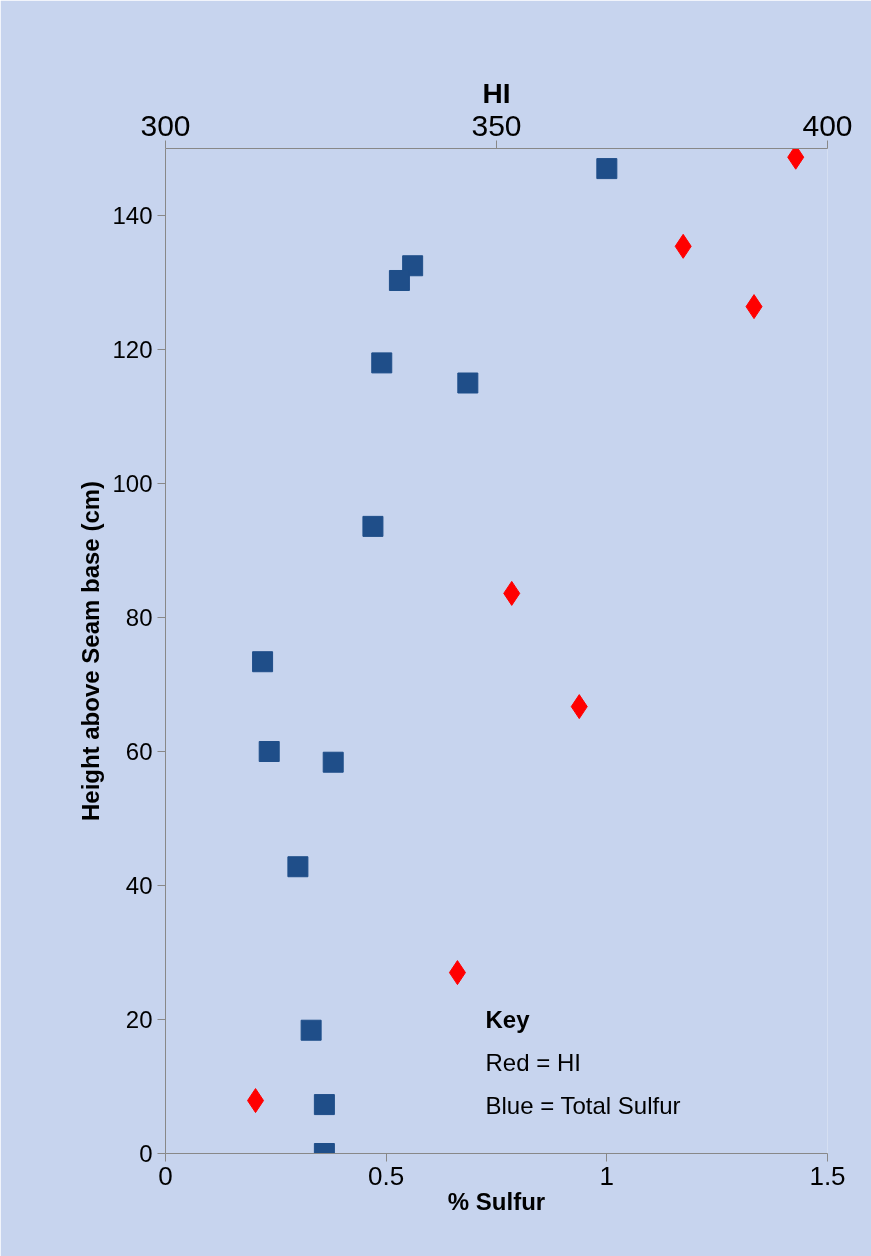 This screenshot has width=871, height=1256. Describe the element at coordinates (827, 1175) in the screenshot. I see `x-tick-label: 1.5` at that location.